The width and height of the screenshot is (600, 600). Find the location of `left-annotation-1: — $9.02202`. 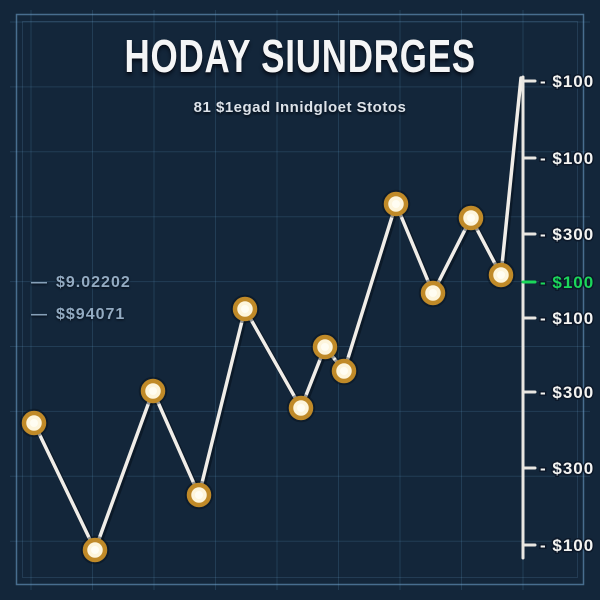

left-annotation-1: — $9.02202 is located at coordinates (81, 283).